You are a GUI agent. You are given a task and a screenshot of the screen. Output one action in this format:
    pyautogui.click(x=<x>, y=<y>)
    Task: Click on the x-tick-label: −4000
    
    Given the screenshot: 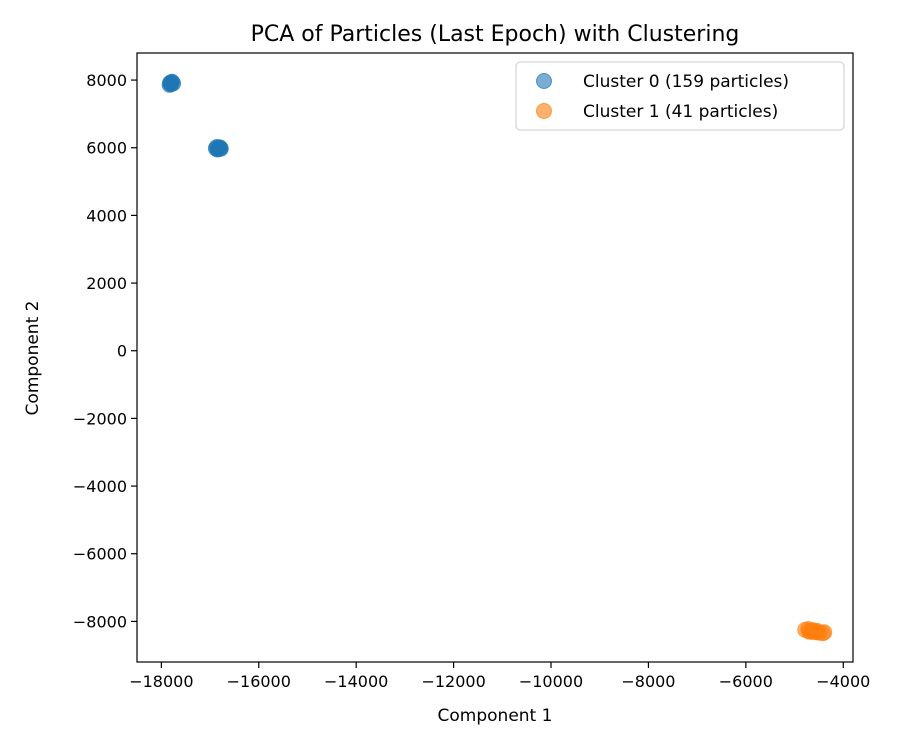 What is the action you would take?
    pyautogui.click(x=843, y=681)
    